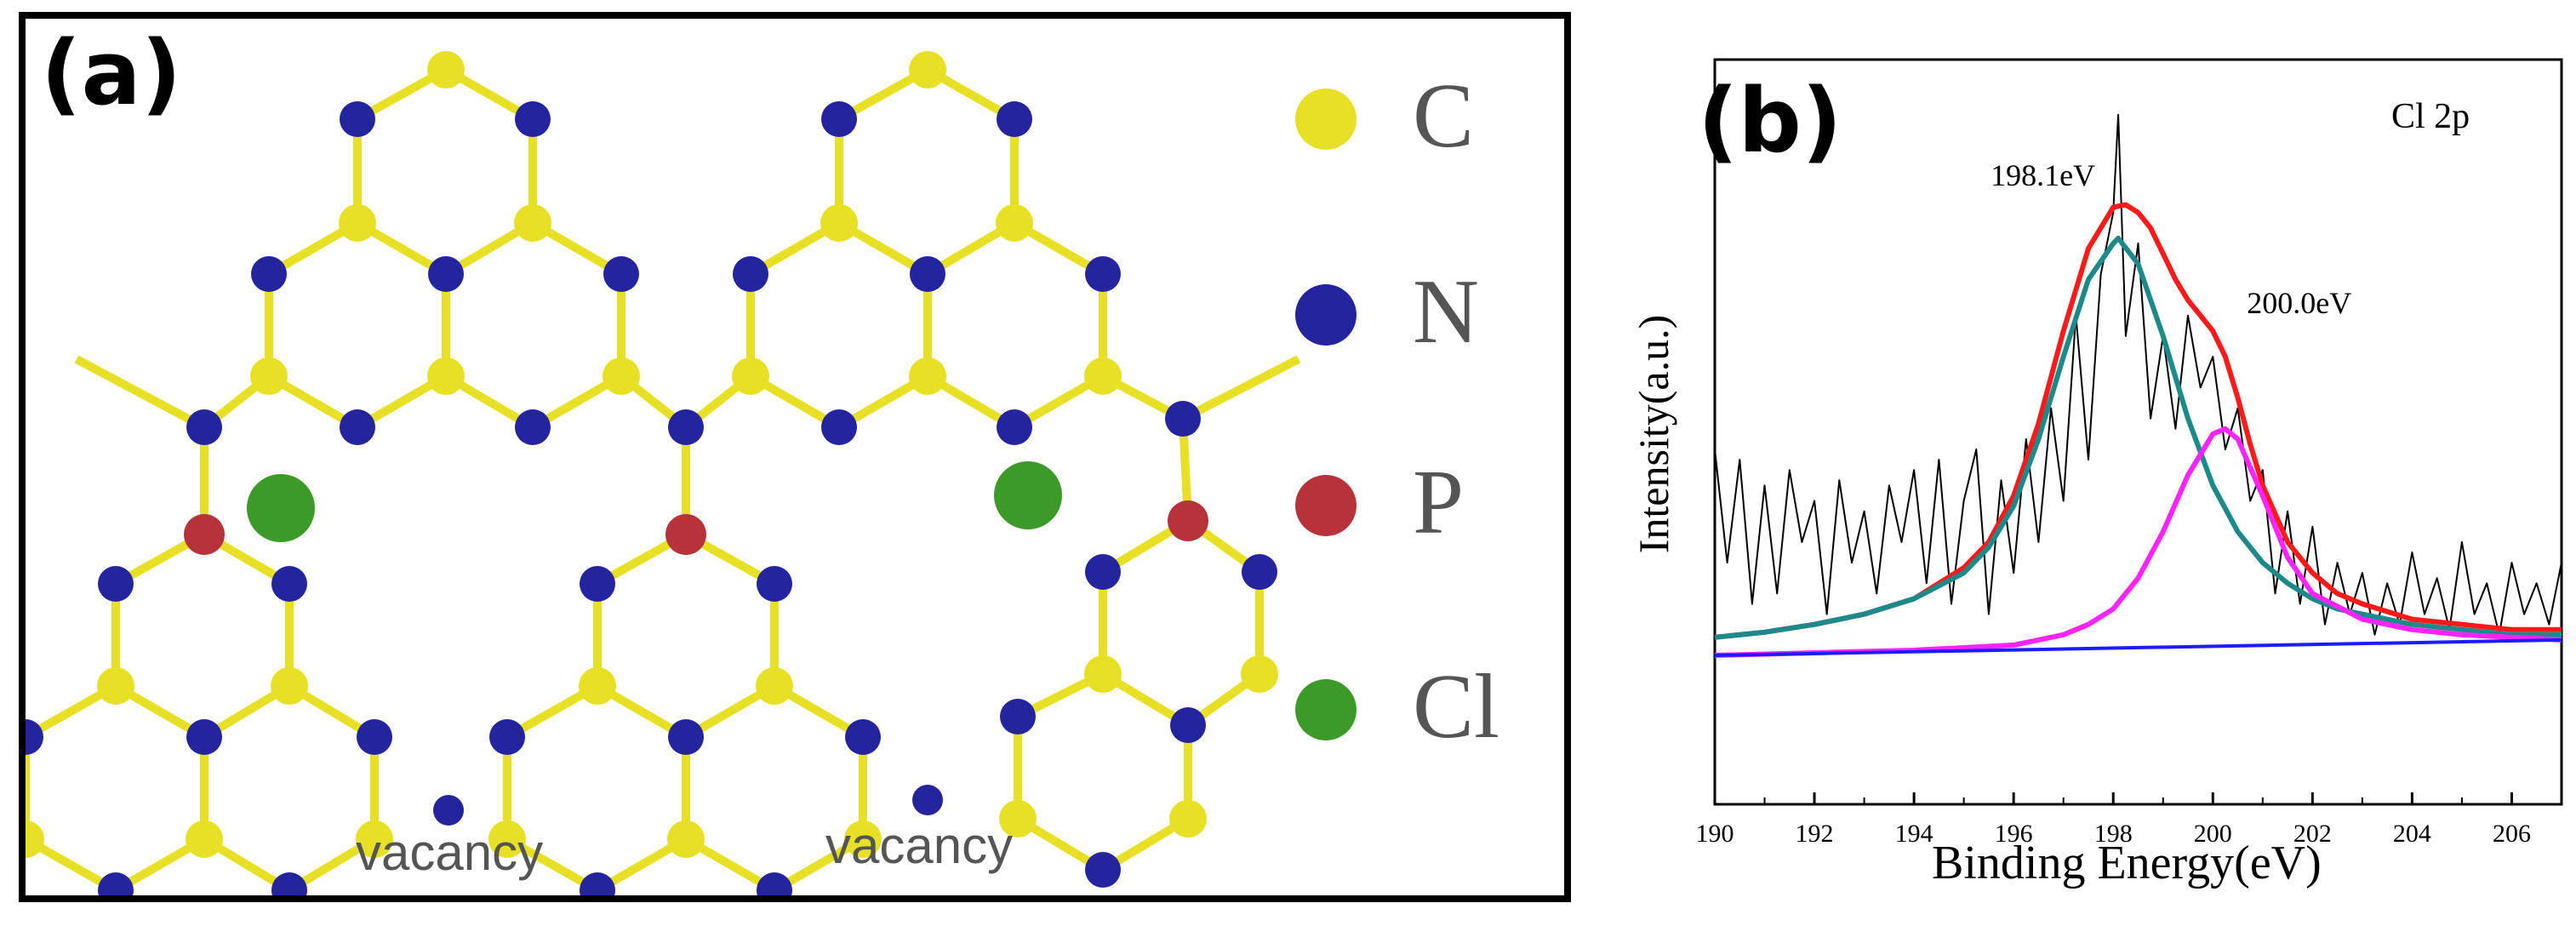  Describe the element at coordinates (1326, 315) in the screenshot. I see `legend-swatch-n` at that location.